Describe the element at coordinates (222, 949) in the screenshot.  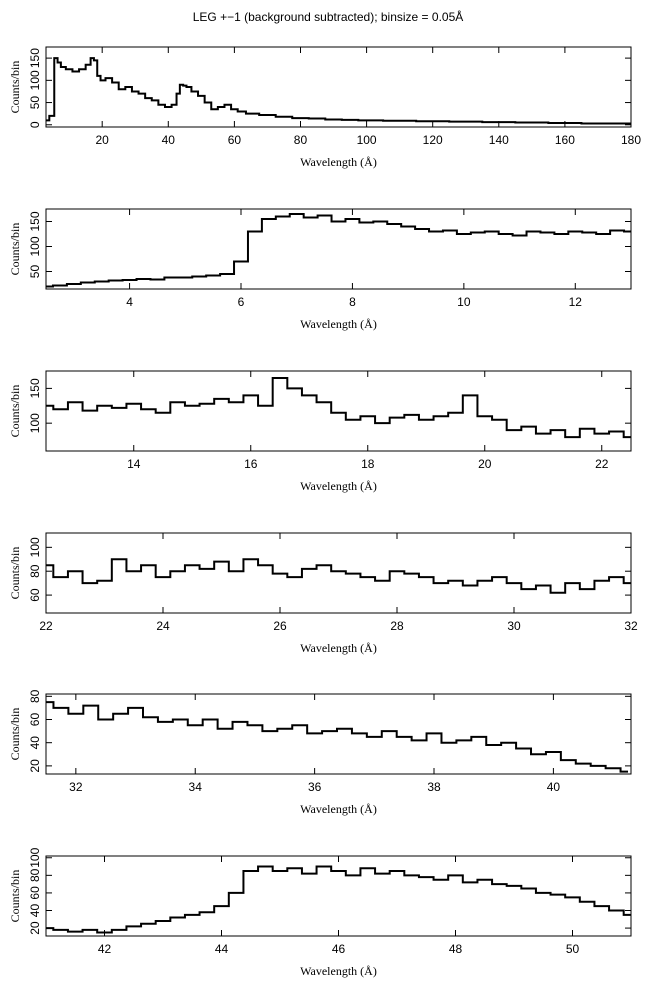
I see `x-tick-label: 44` at that location.